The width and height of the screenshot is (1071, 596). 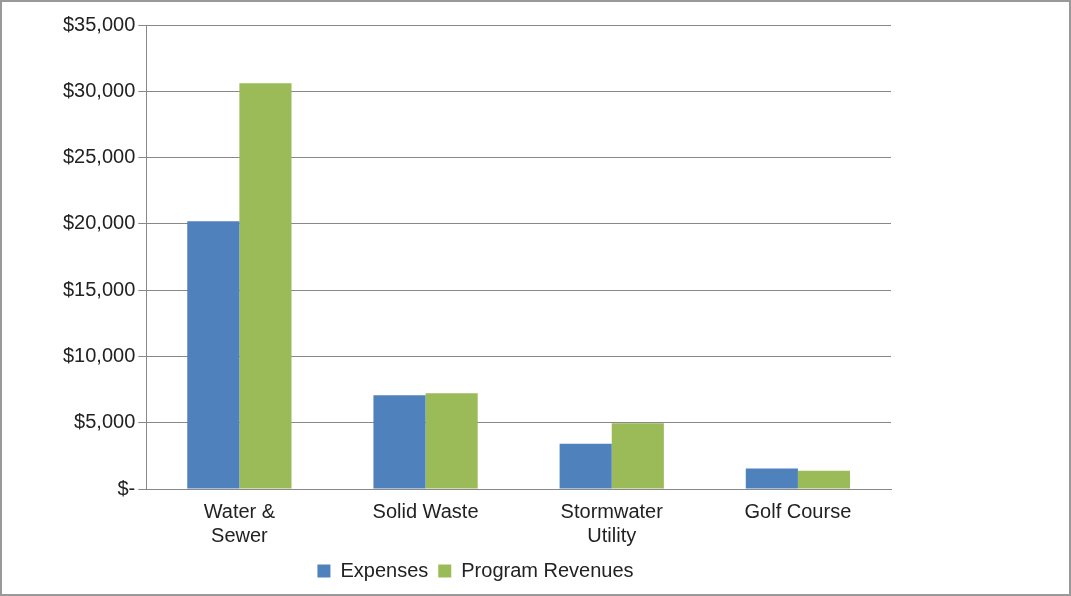 What do you see at coordinates (105, 421) in the screenshot?
I see `y-tick-label: $5,000` at bounding box center [105, 421].